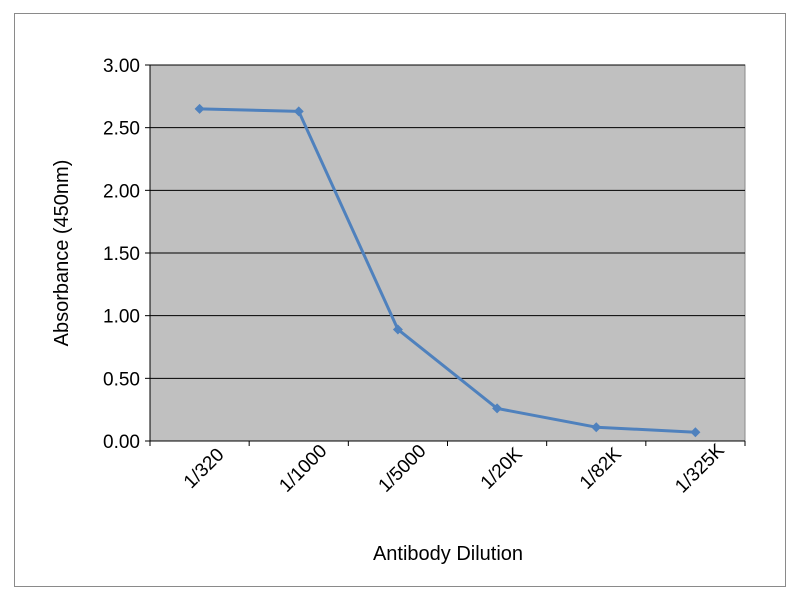 The height and width of the screenshot is (600, 800). Describe the element at coordinates (121, 379) in the screenshot. I see `y-tick-label: 0.50` at that location.